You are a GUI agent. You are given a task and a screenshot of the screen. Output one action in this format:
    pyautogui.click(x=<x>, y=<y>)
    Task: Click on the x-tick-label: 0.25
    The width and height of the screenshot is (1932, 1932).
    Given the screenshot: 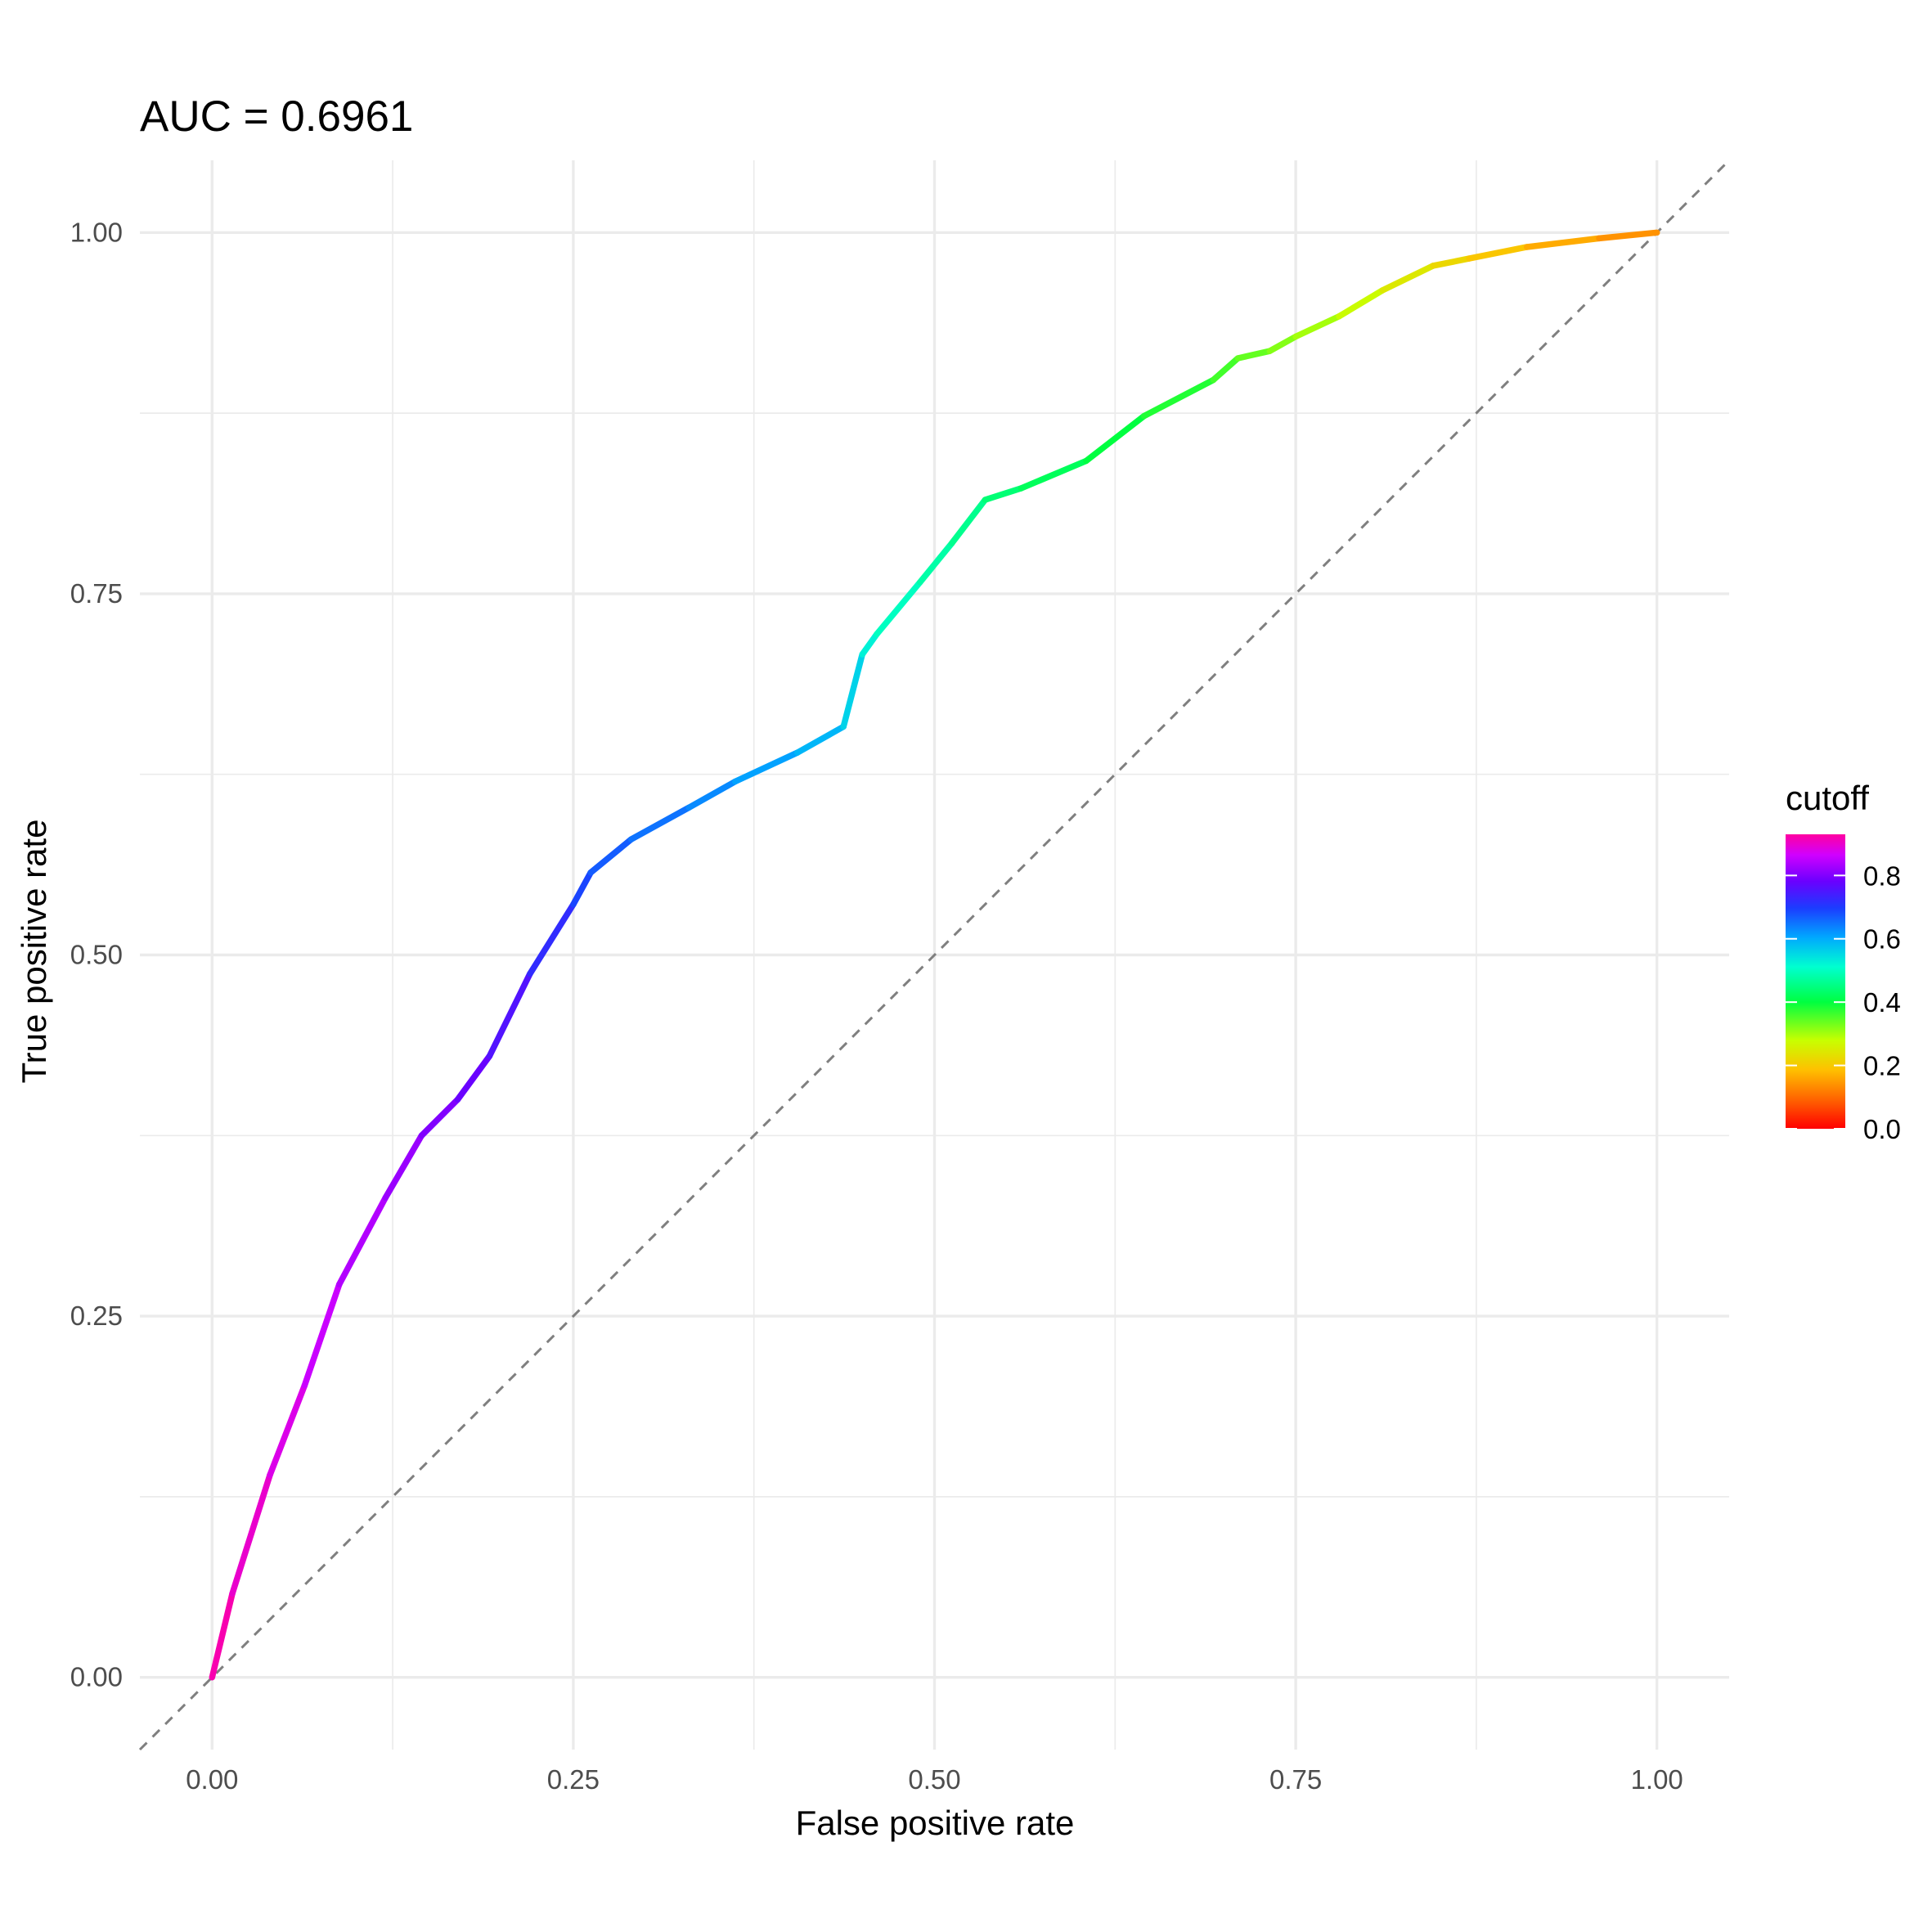 What is the action you would take?
    pyautogui.click(x=573, y=1780)
    